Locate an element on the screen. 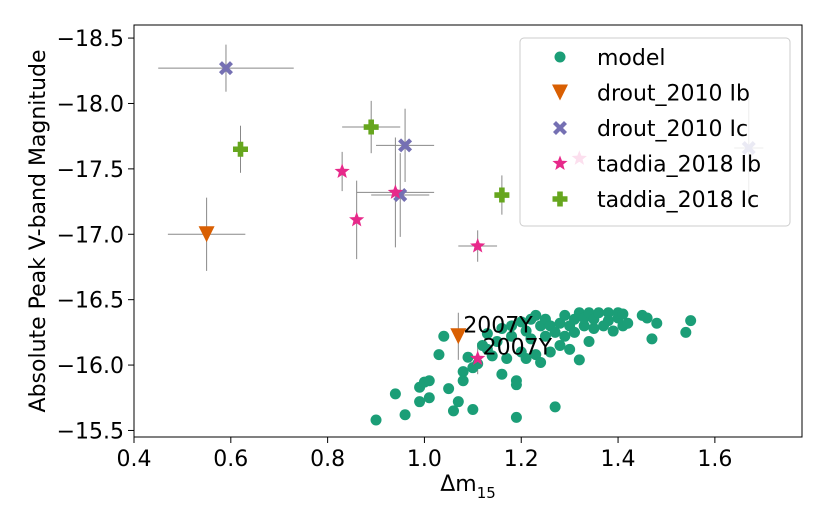  legend-marker-taddia-2018-ib is located at coordinates (560, 162).